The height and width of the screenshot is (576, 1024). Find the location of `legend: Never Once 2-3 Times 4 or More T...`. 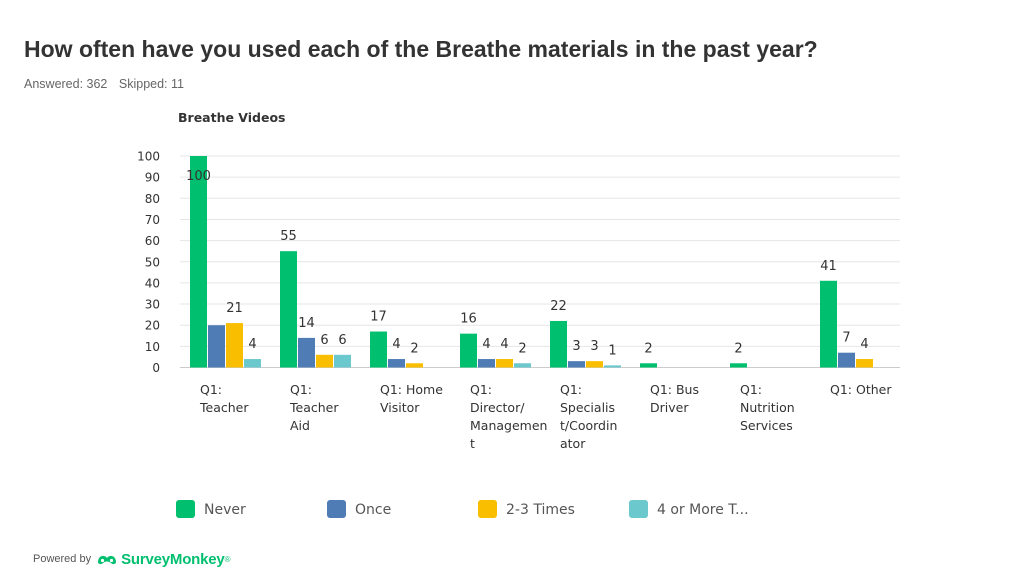

legend: Never Once 2-3 Times 4 or More T... is located at coordinates (462, 509).